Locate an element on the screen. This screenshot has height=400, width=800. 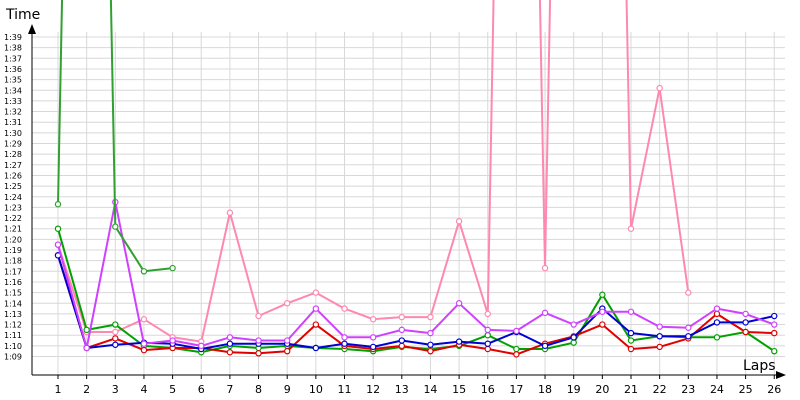
x-tick-label: 26 is located at coordinates (774, 389).